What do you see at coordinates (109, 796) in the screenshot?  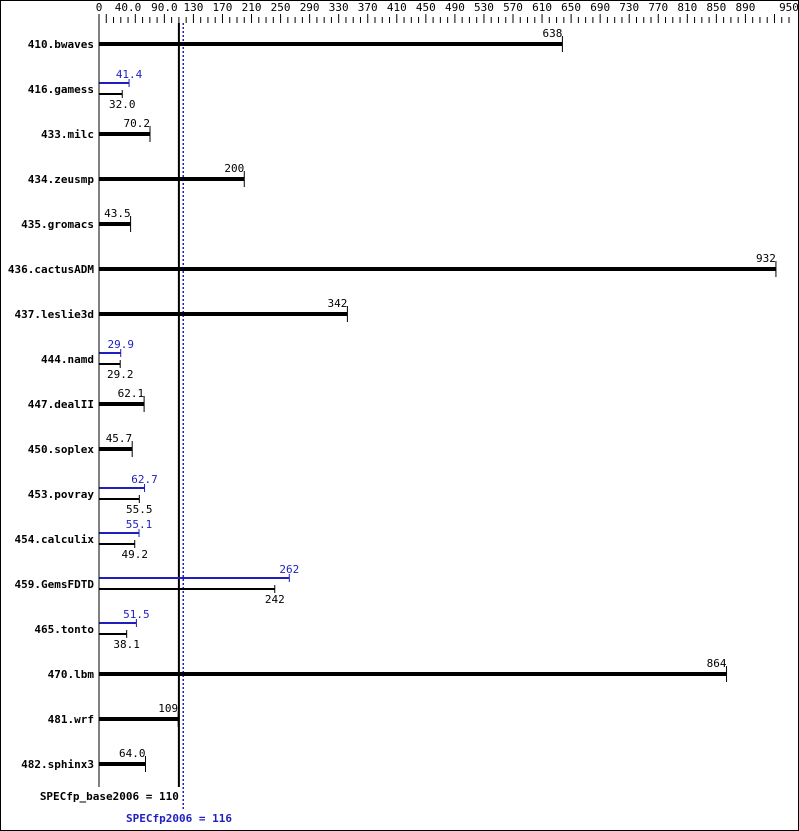 I see `base-reference-label: SPECfp_base2006 = 110` at bounding box center [109, 796].